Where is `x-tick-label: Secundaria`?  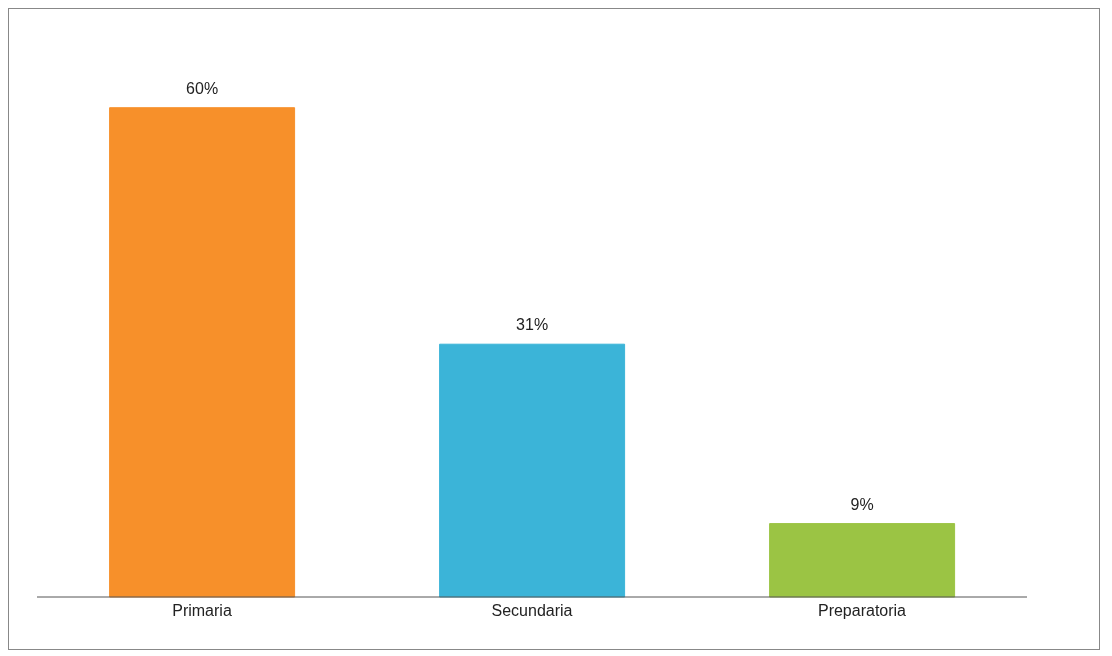 x-tick-label: Secundaria is located at coordinates (532, 611).